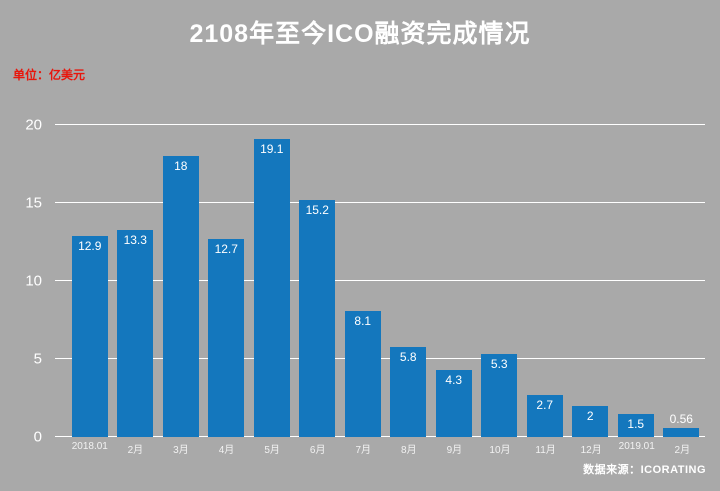 Image resolution: width=720 pixels, height=491 pixels. What do you see at coordinates (500, 450) in the screenshot?
I see `x-tick-label: 10月` at bounding box center [500, 450].